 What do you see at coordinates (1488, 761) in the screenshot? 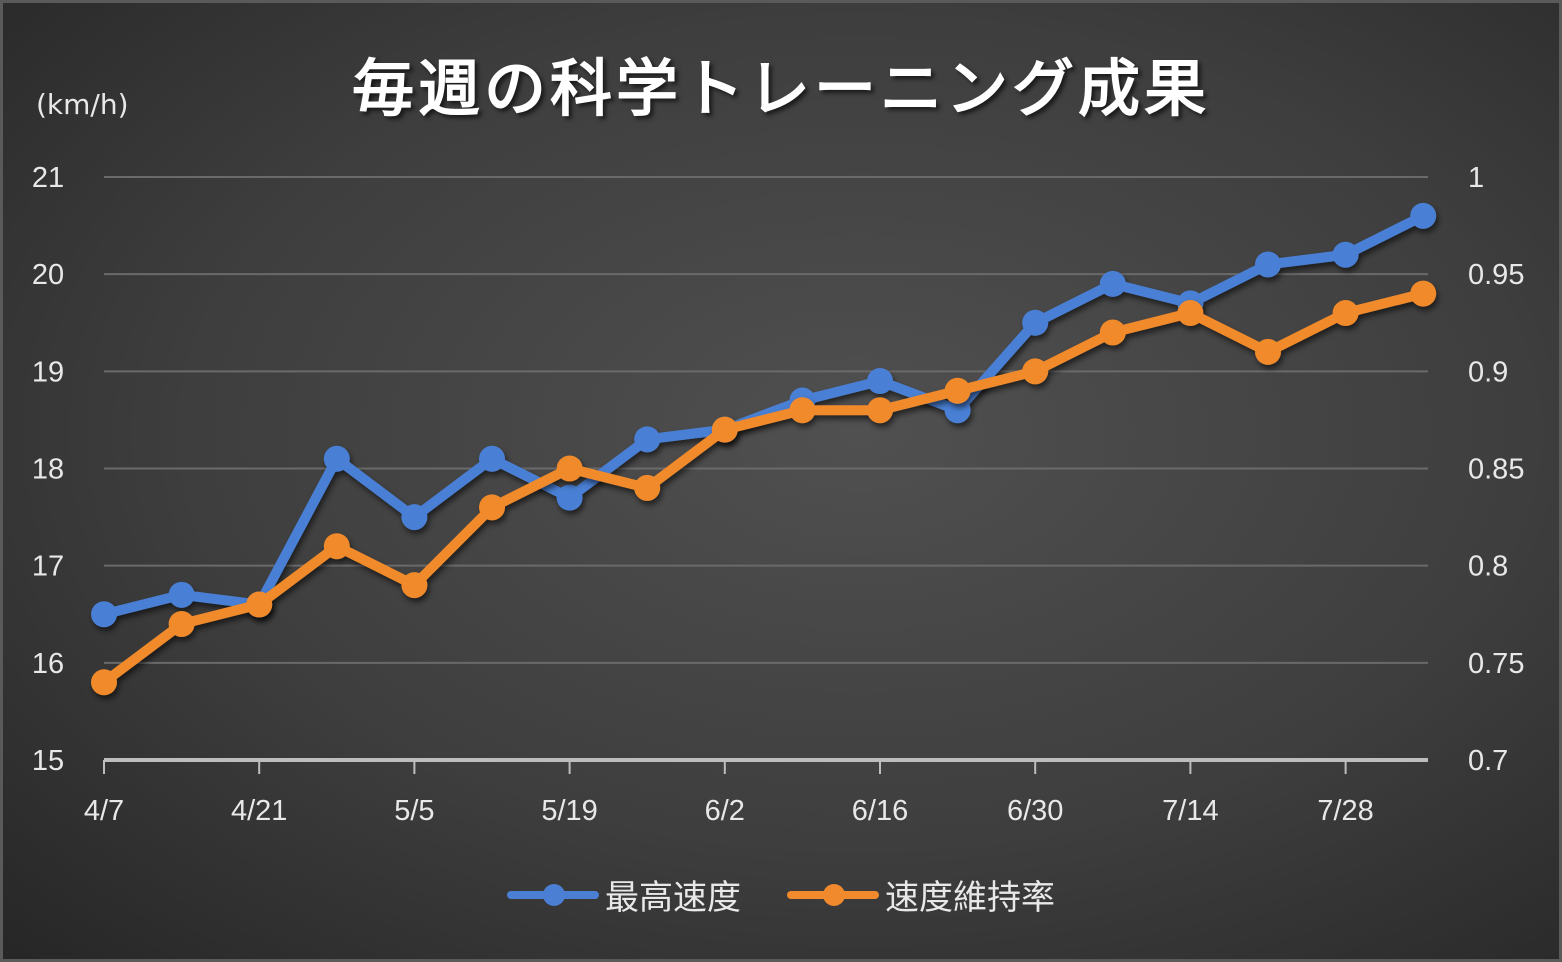
I see `right-axis-tick-label: 0.7` at bounding box center [1488, 761].